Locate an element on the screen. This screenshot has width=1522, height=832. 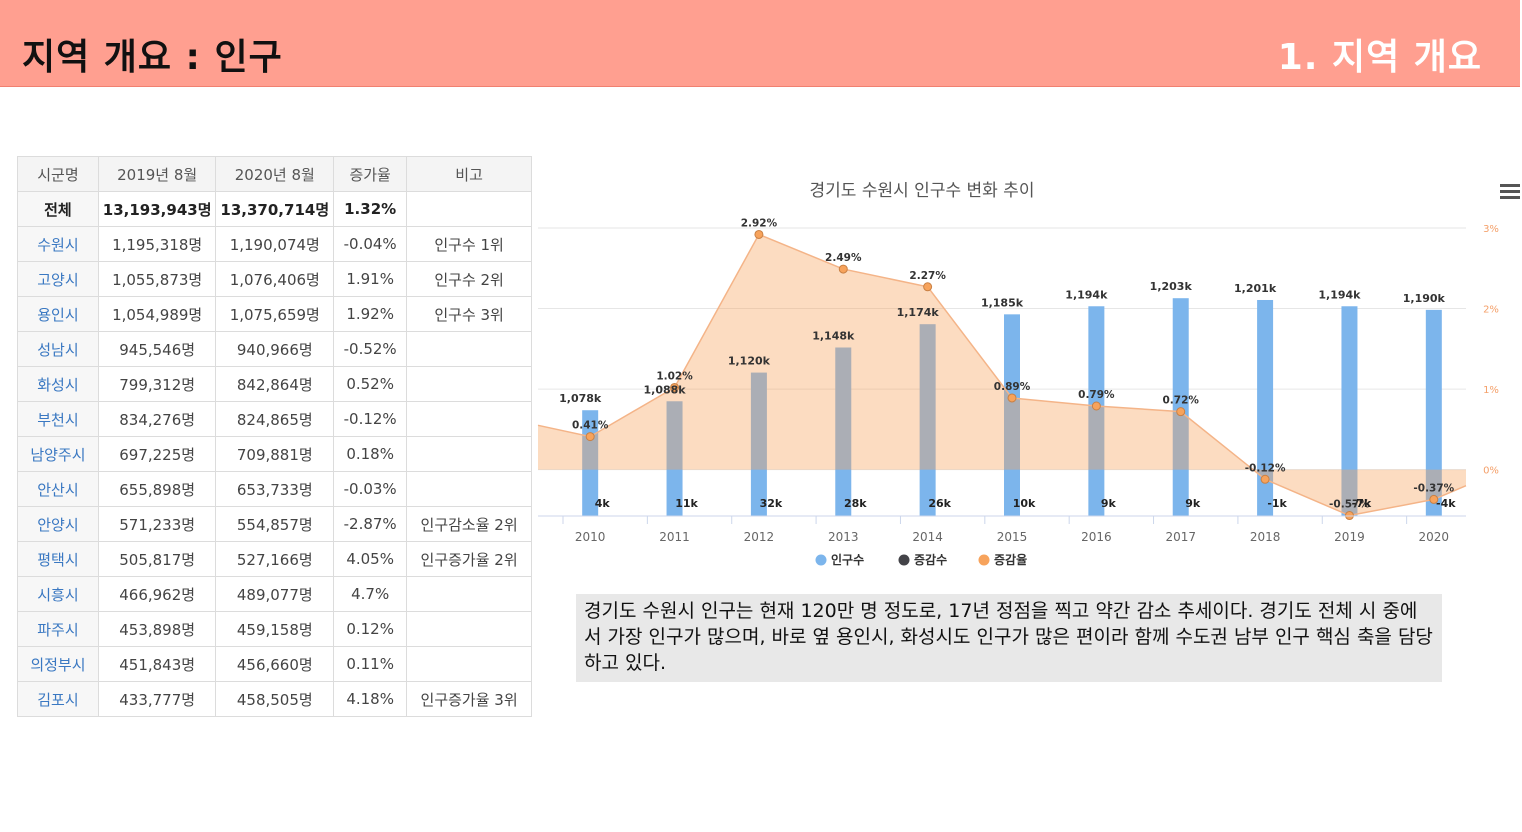
table-row: 안산시 655,898명 653,733명 -0.03% is located at coordinates (274, 489).